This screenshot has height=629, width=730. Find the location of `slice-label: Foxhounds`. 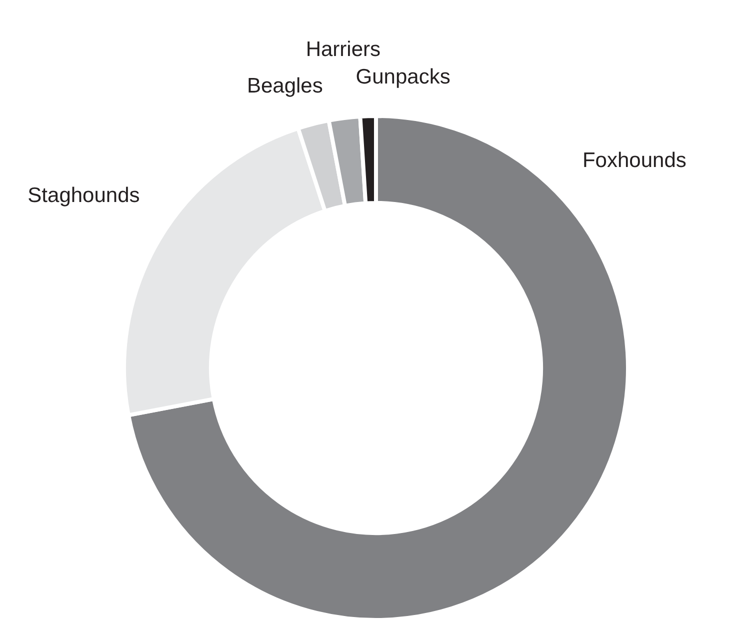

slice-label: Foxhounds is located at coordinates (634, 160).